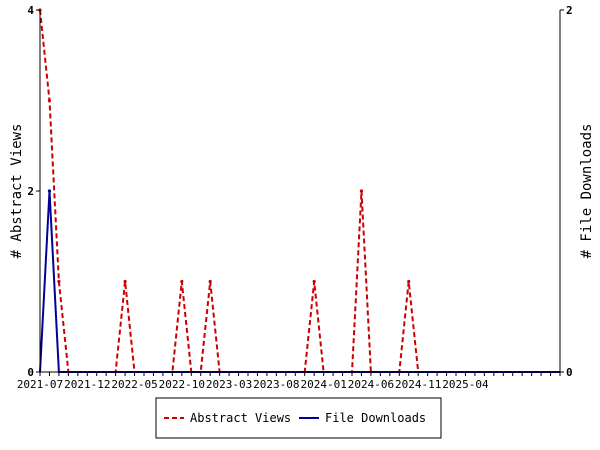 Image resolution: width=600 pixels, height=450 pixels. What do you see at coordinates (371, 384) in the screenshot?
I see `x-tick-label: 2024-06` at bounding box center [371, 384].